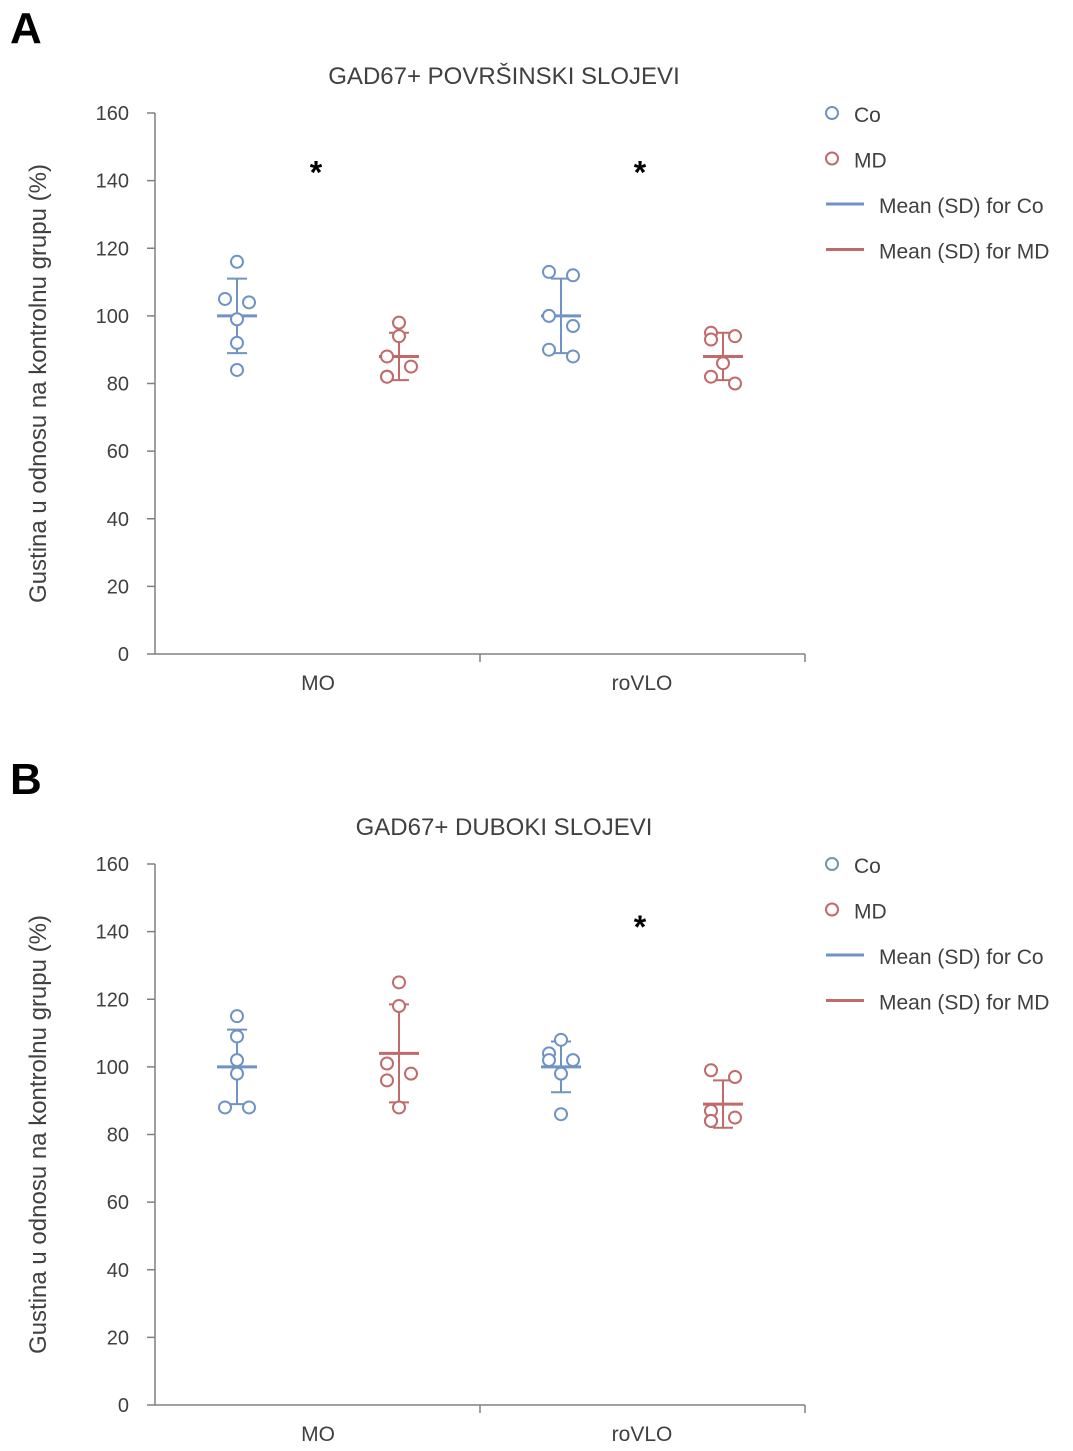 This screenshot has width=1073, height=1451. Describe the element at coordinates (26, 779) in the screenshot. I see `panel-letter: B` at that location.